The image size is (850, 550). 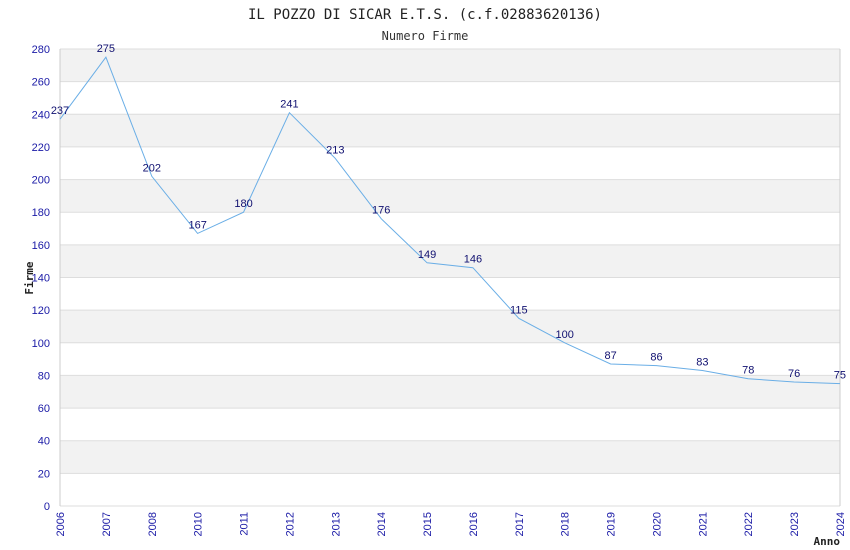 What do you see at coordinates (290, 524) in the screenshot?
I see `x-tick-label: 2012` at bounding box center [290, 524].